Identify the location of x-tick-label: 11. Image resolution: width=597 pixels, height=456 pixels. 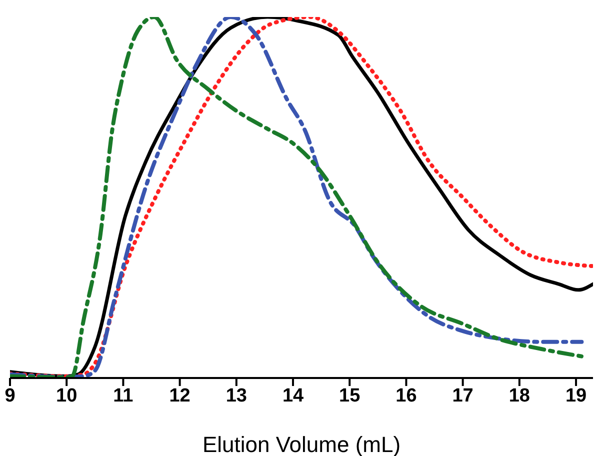
(123, 395).